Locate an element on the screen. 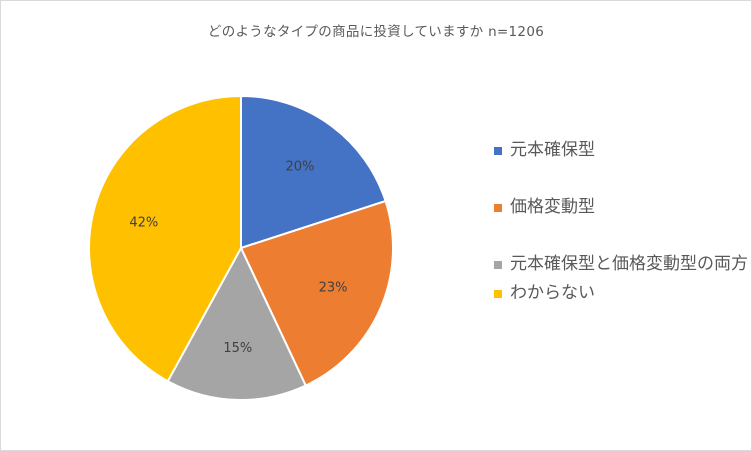  pie-labels: 20% 23% 15% 42% is located at coordinates (238, 257).